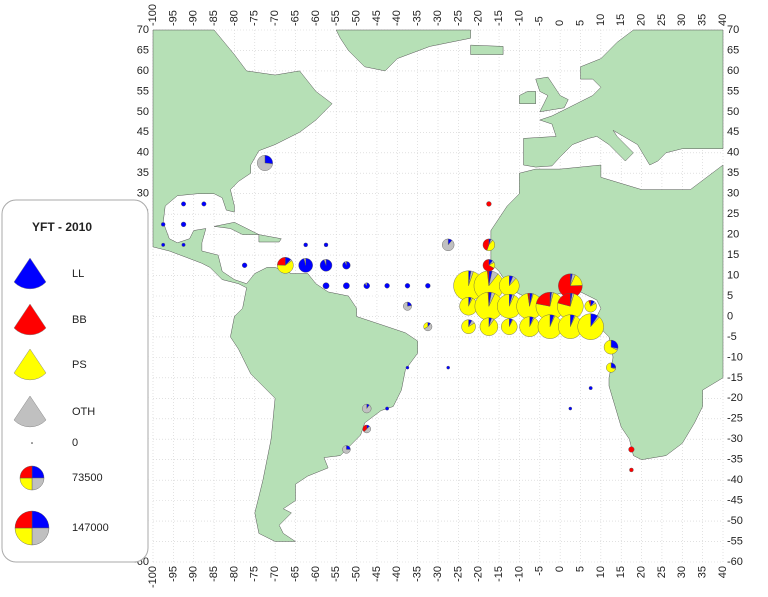  Describe the element at coordinates (458, 18) in the screenshot. I see `x-tick-label: -25` at that location.